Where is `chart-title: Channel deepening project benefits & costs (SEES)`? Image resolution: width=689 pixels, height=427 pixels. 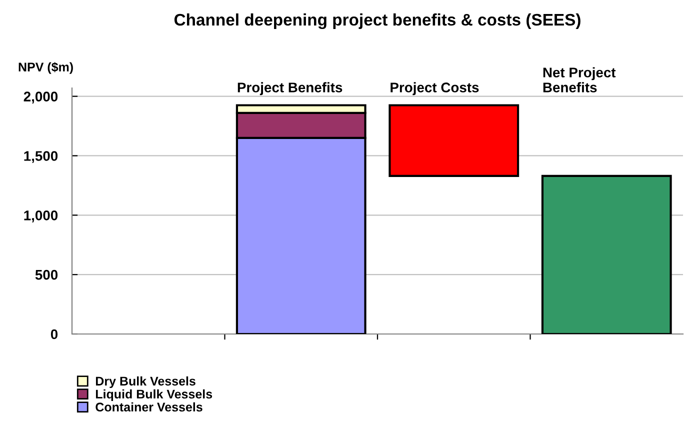
chart-title: Channel deepening project benefits & costs (SEES) is located at coordinates (377, 21).